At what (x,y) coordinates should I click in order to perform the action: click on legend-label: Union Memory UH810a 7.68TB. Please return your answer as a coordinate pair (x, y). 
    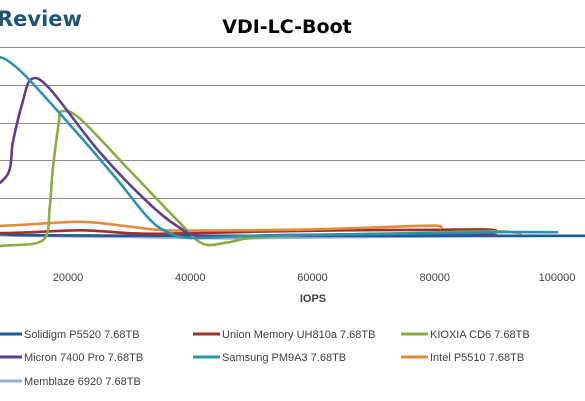
    Looking at the image, I should click on (298, 335).